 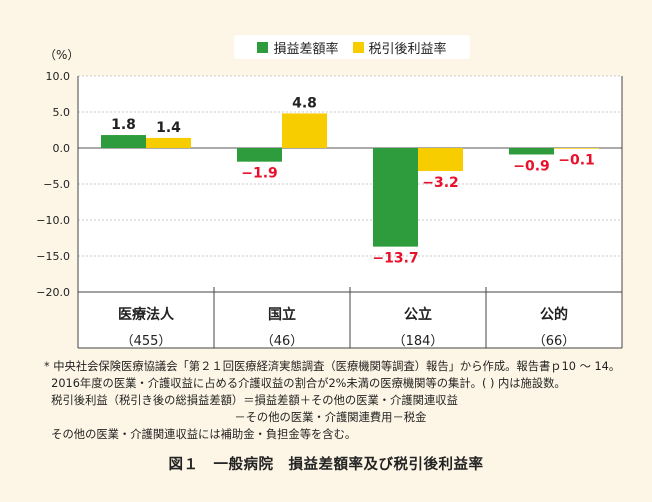 I want to click on category-count: （455）, so click(x=146, y=341).